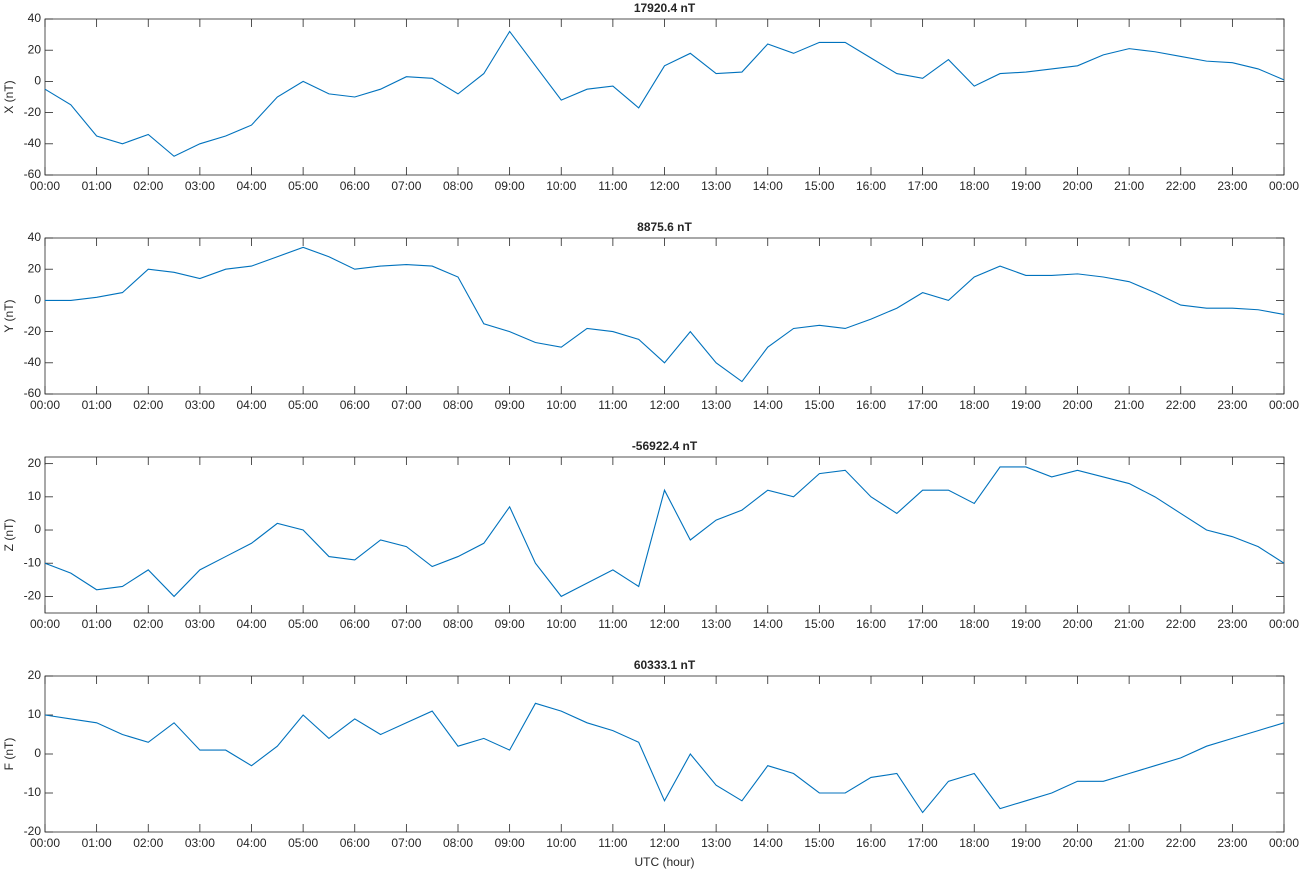  What do you see at coordinates (33, 362) in the screenshot?
I see `y-tick-label: -40` at bounding box center [33, 362].